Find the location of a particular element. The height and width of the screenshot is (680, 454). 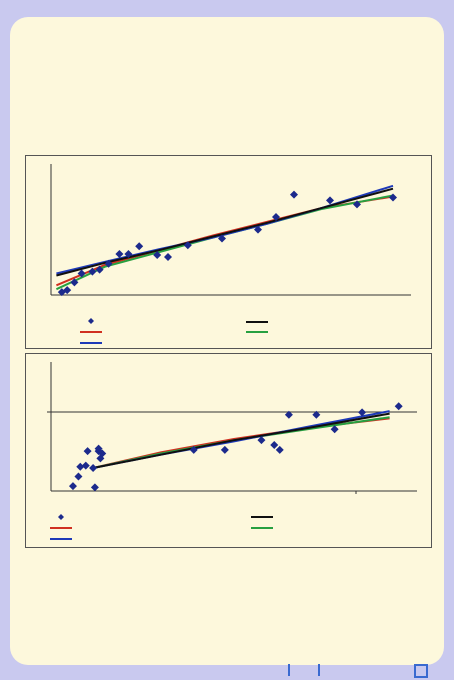

nav-next-icon is located at coordinates (319, 670).